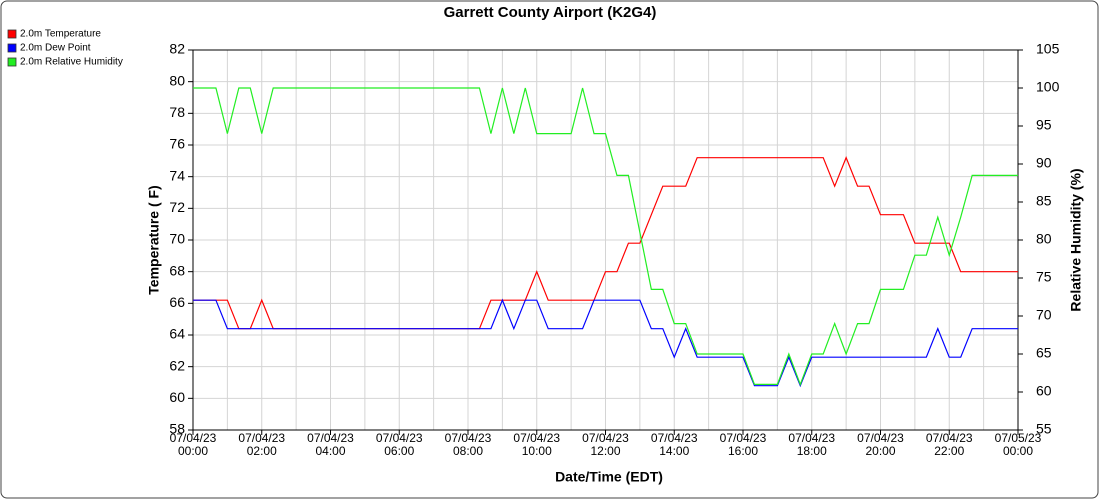  What do you see at coordinates (177, 49) in the screenshot?
I see `y-tick-label: 82` at bounding box center [177, 49].